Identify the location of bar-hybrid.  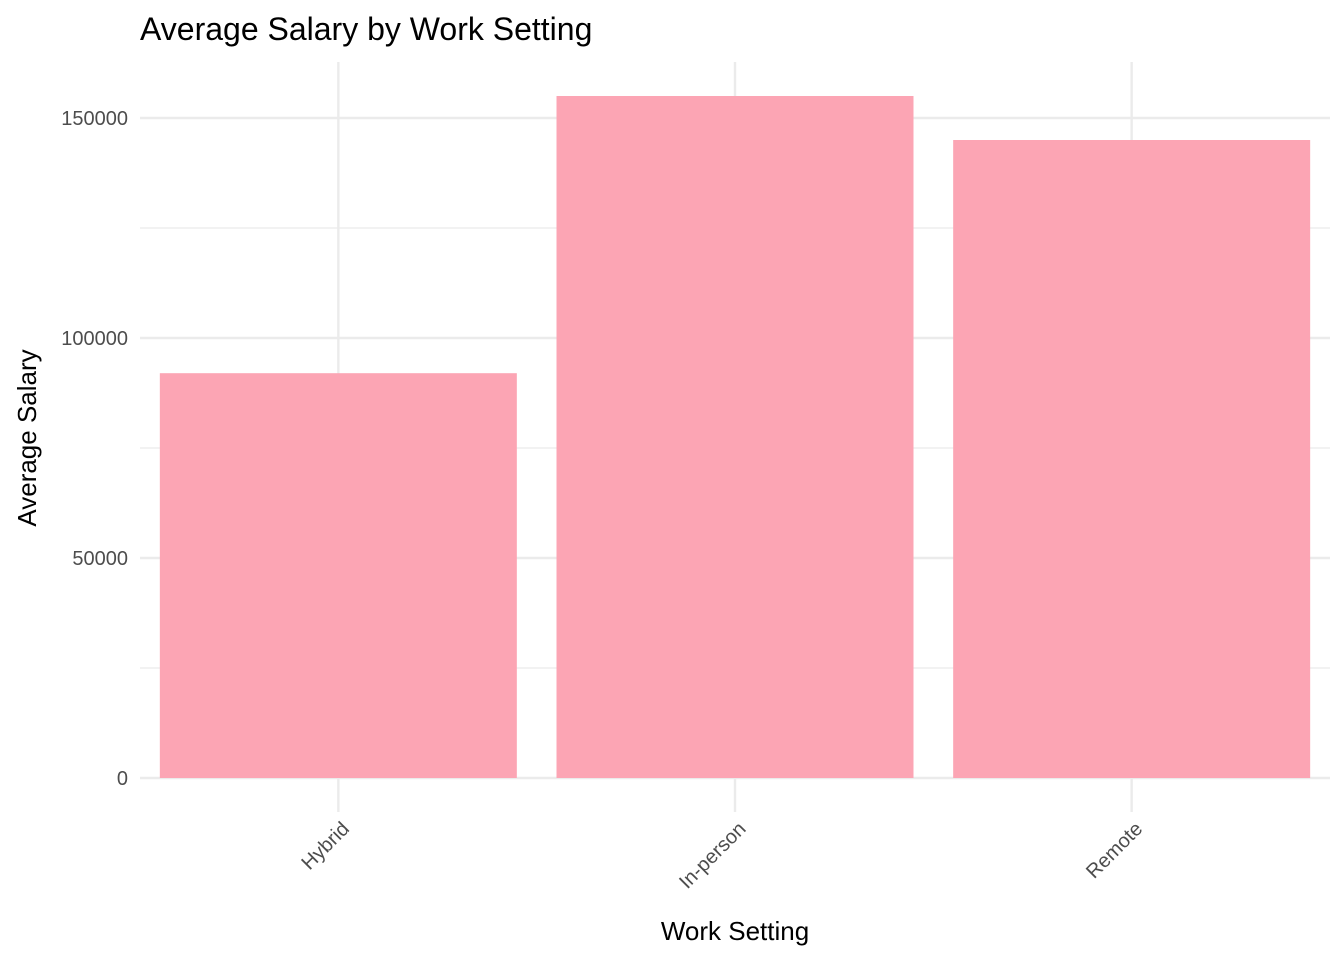
(338, 575).